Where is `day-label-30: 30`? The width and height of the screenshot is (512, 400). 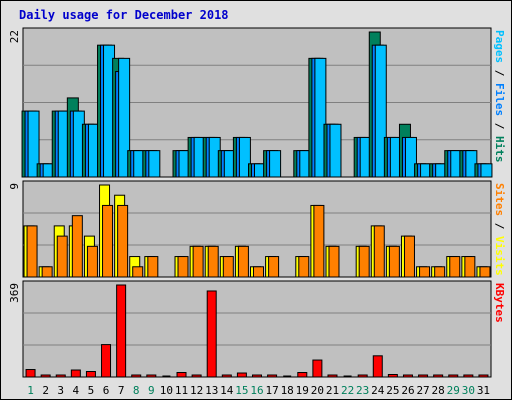
day-label-30: 30 is located at coordinates (468, 390).